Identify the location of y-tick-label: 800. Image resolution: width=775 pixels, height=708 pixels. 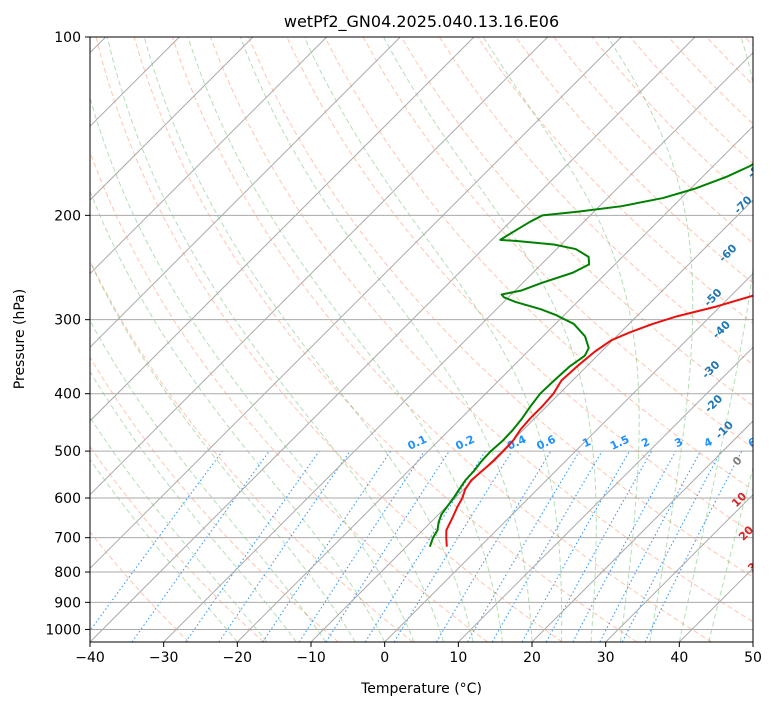
(67, 573).